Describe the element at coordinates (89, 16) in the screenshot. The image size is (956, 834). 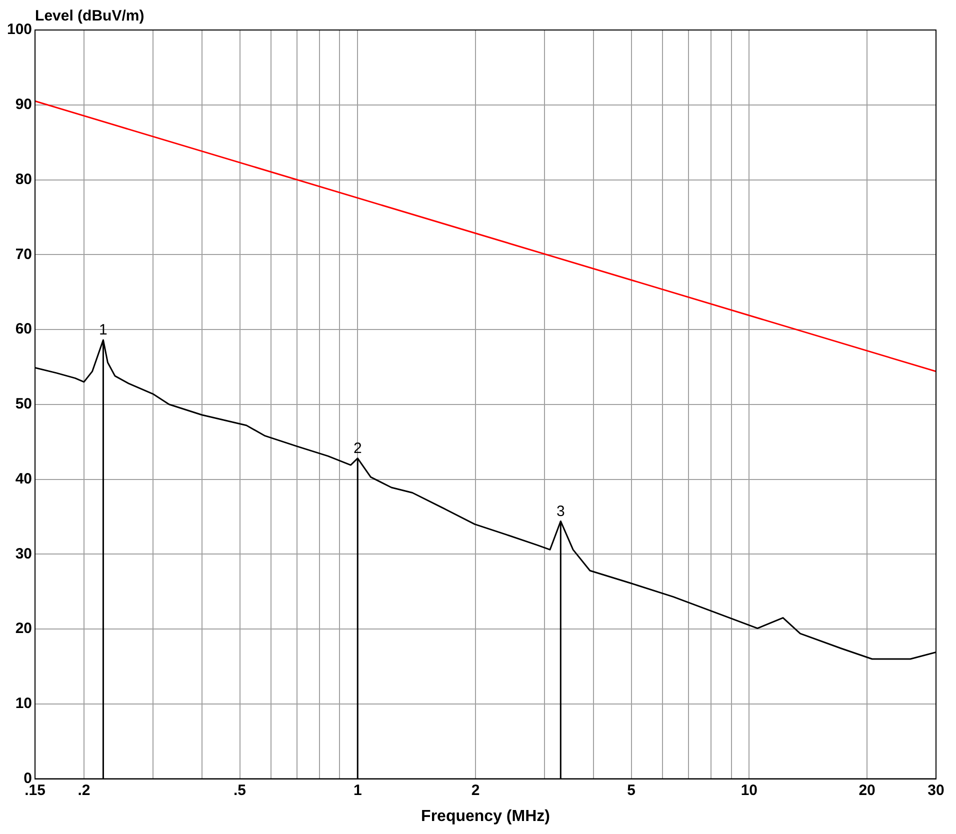
I see `y-axis-title: Level (dBuV/m)` at that location.